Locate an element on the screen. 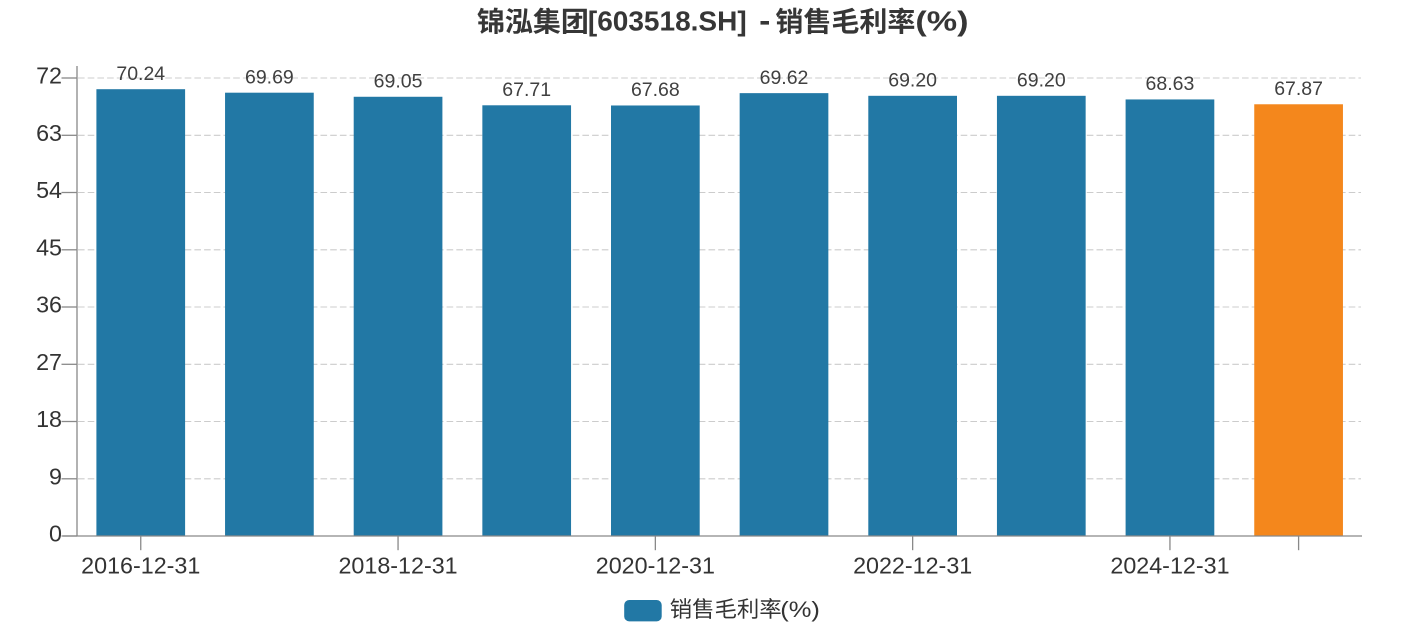  svg-text: 2024-12-31 is located at coordinates (1169, 565).